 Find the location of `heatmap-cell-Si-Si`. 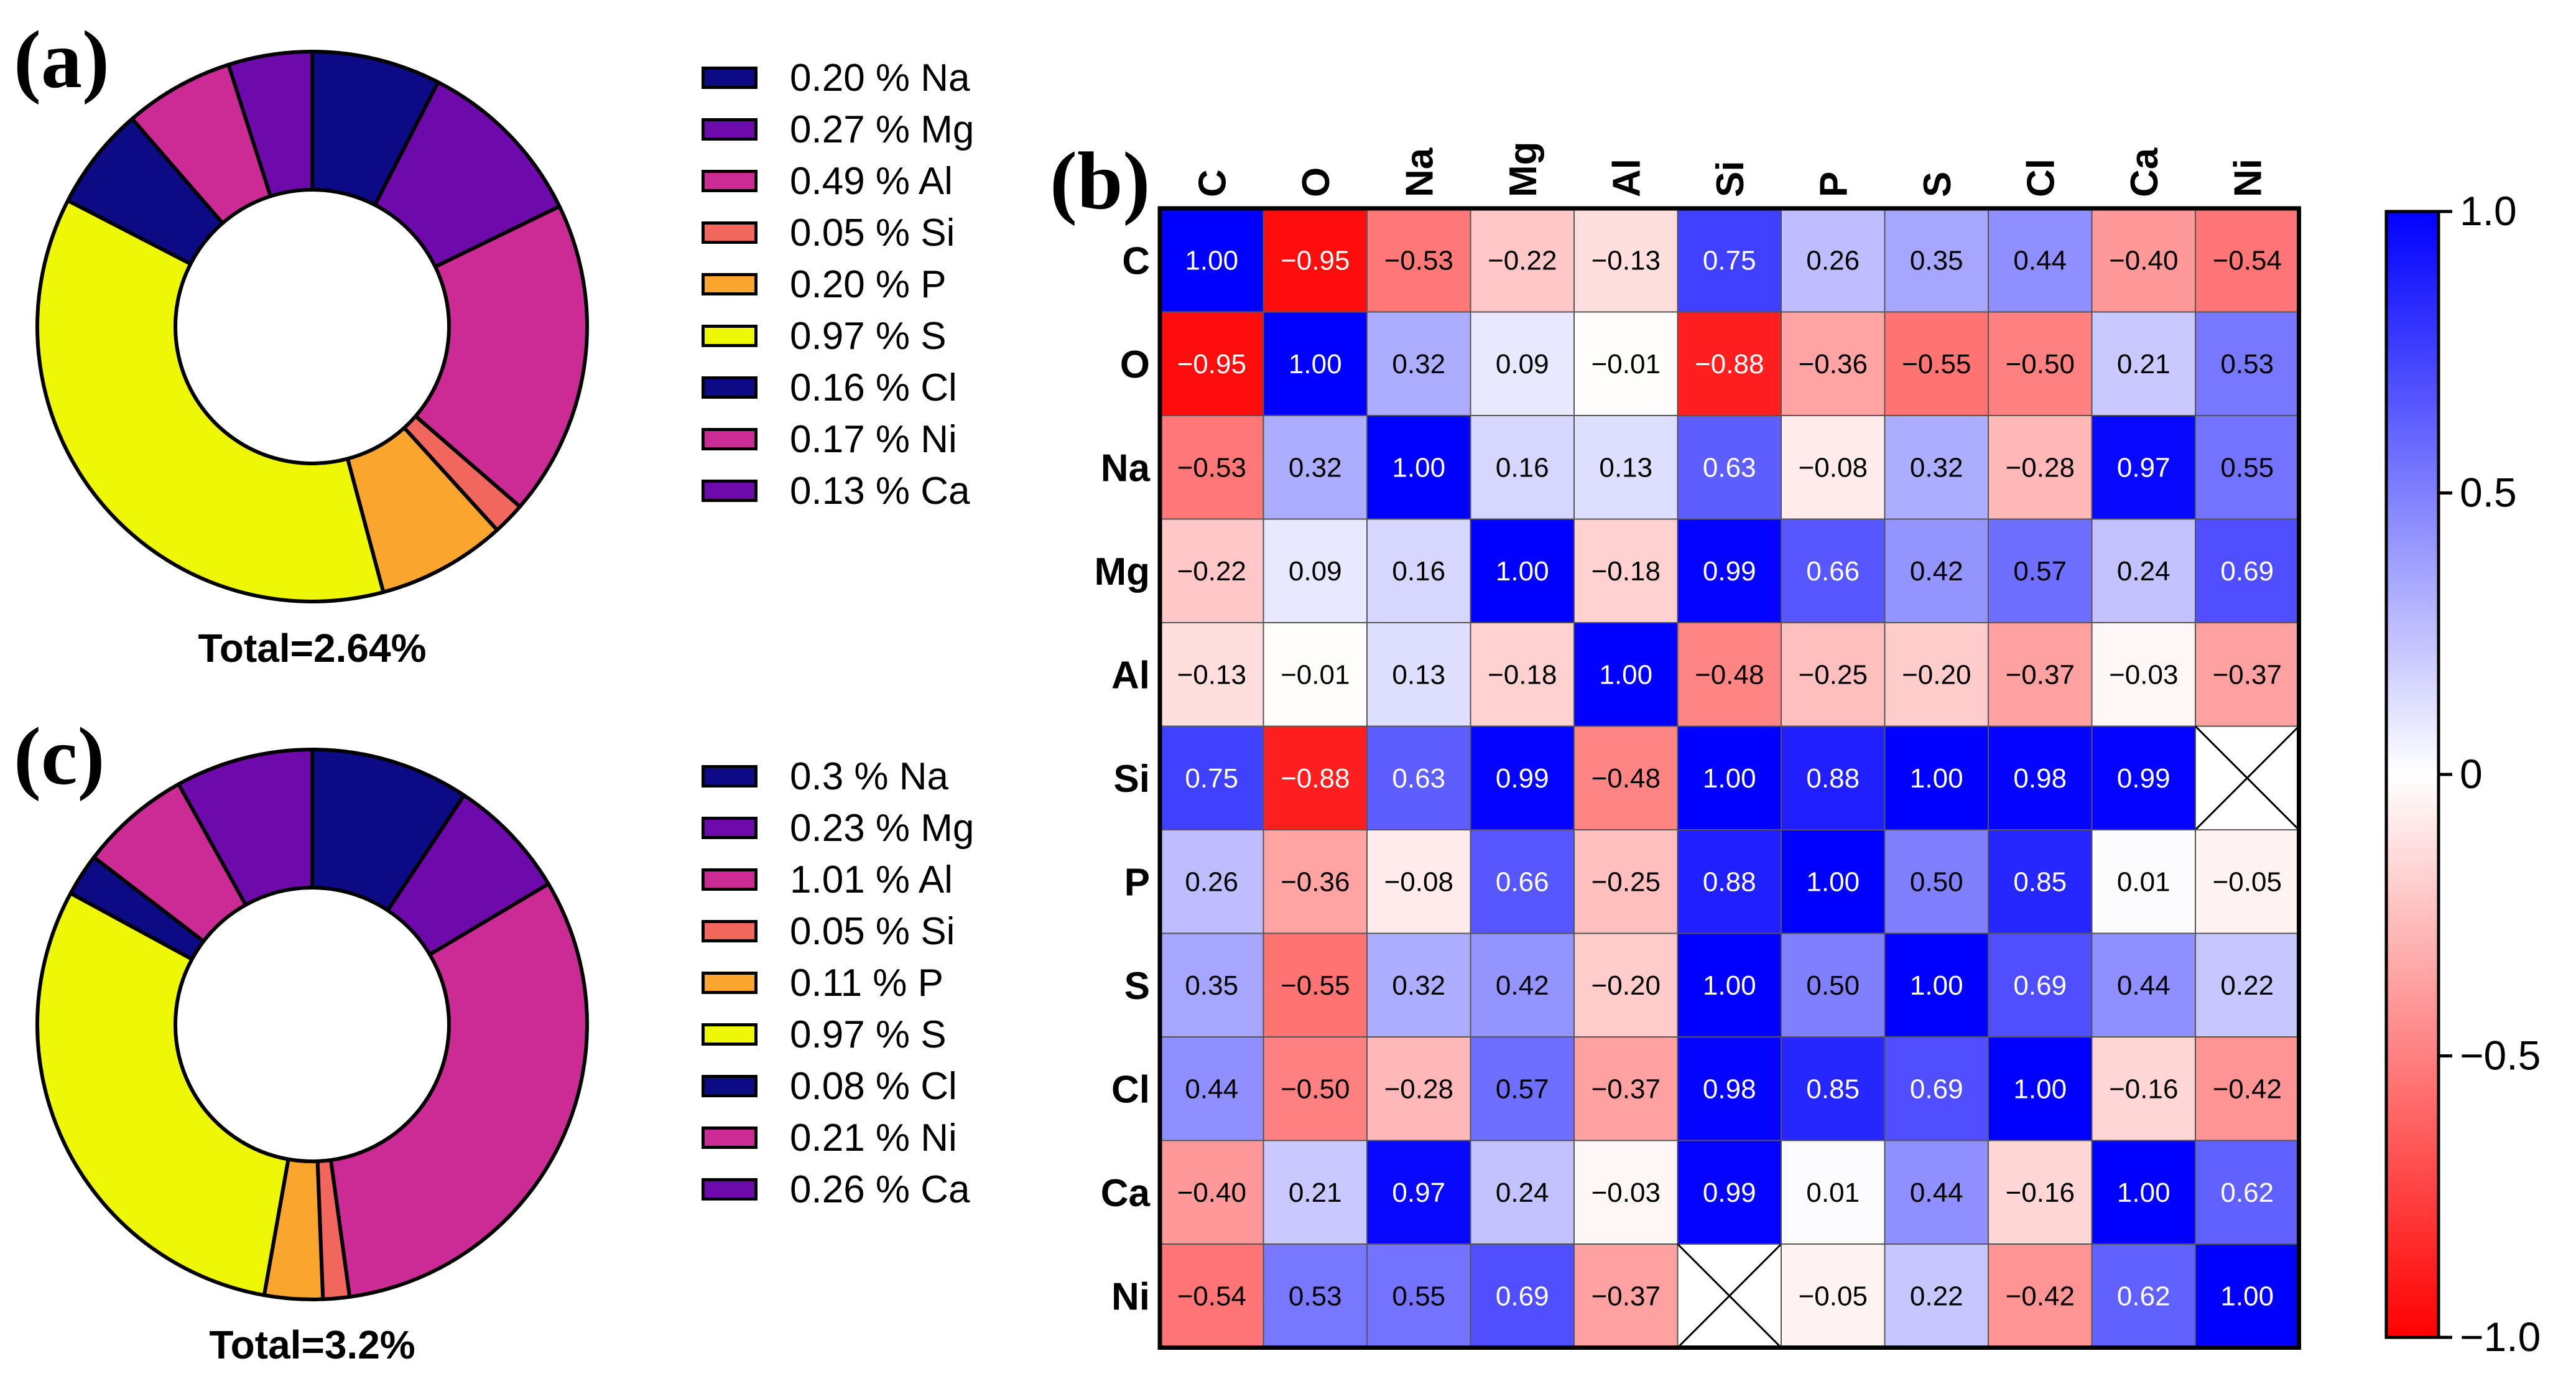

heatmap-cell-Si-Si is located at coordinates (1730, 777).